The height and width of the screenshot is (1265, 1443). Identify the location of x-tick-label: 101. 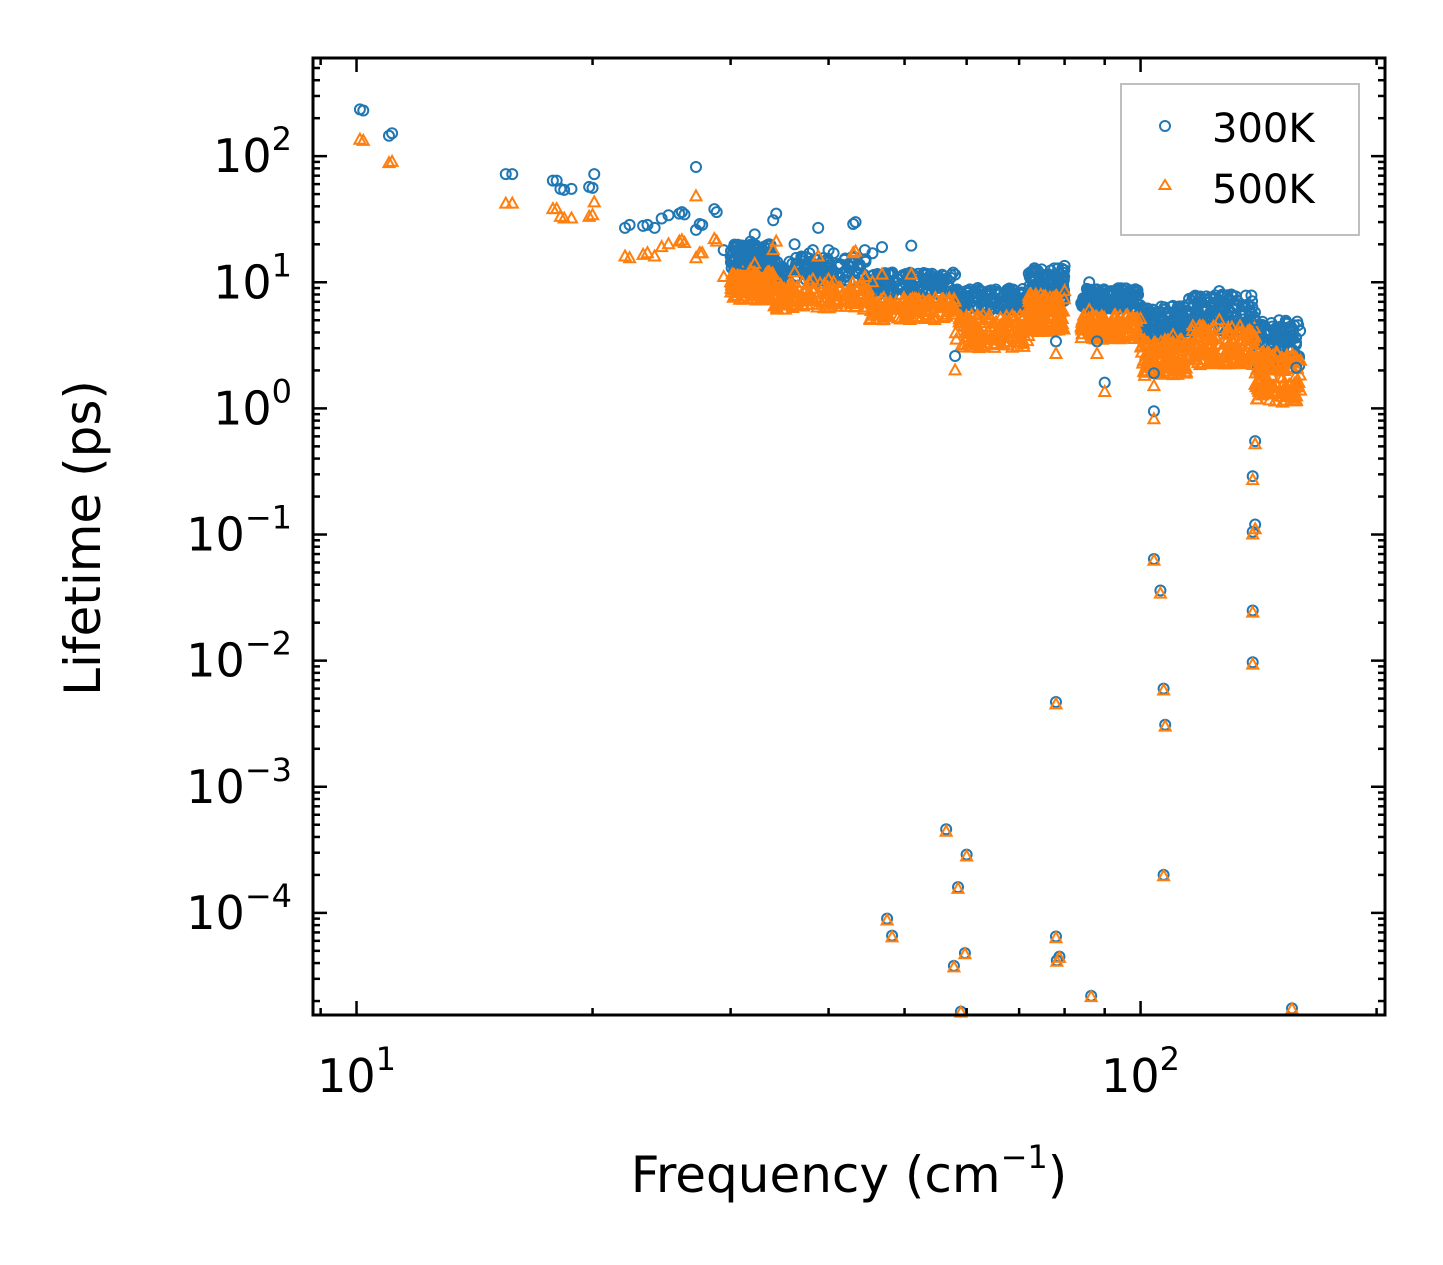
(356, 1071).